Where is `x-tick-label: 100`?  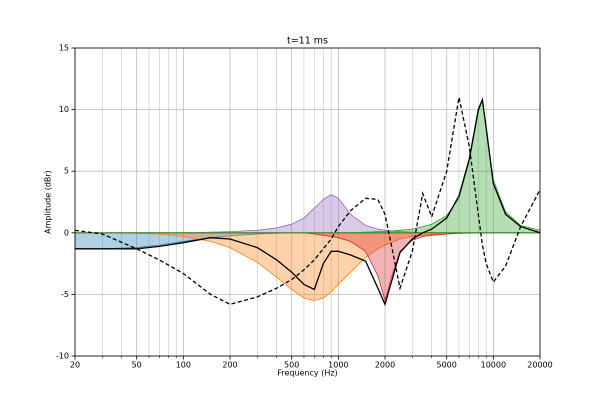 x-tick-label: 100 is located at coordinates (183, 365).